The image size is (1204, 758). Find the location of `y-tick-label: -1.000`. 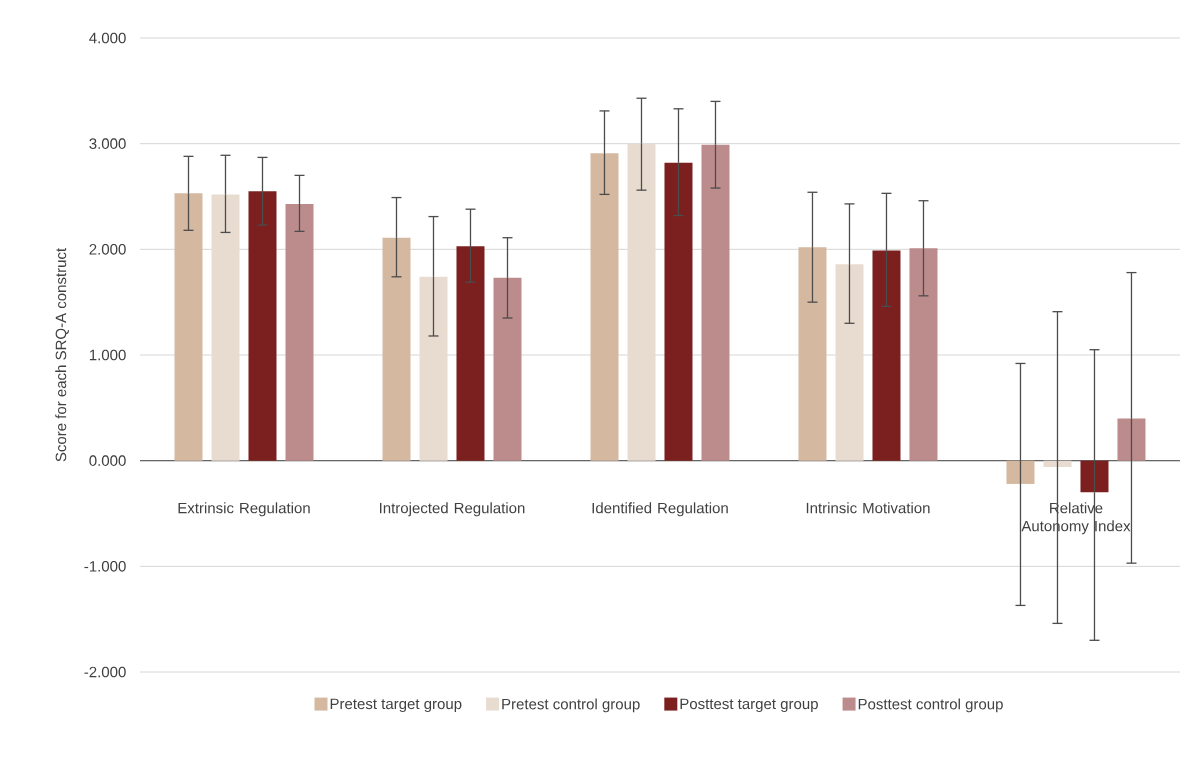

y-tick-label: -1.000 is located at coordinates (105, 566).